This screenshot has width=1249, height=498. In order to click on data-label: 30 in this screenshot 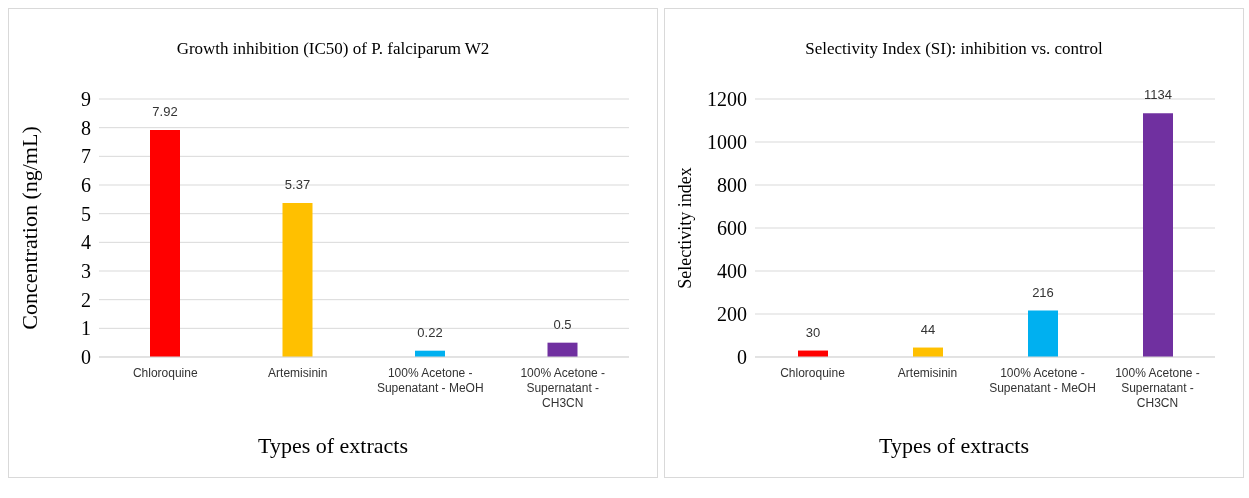, I will do `click(813, 332)`.